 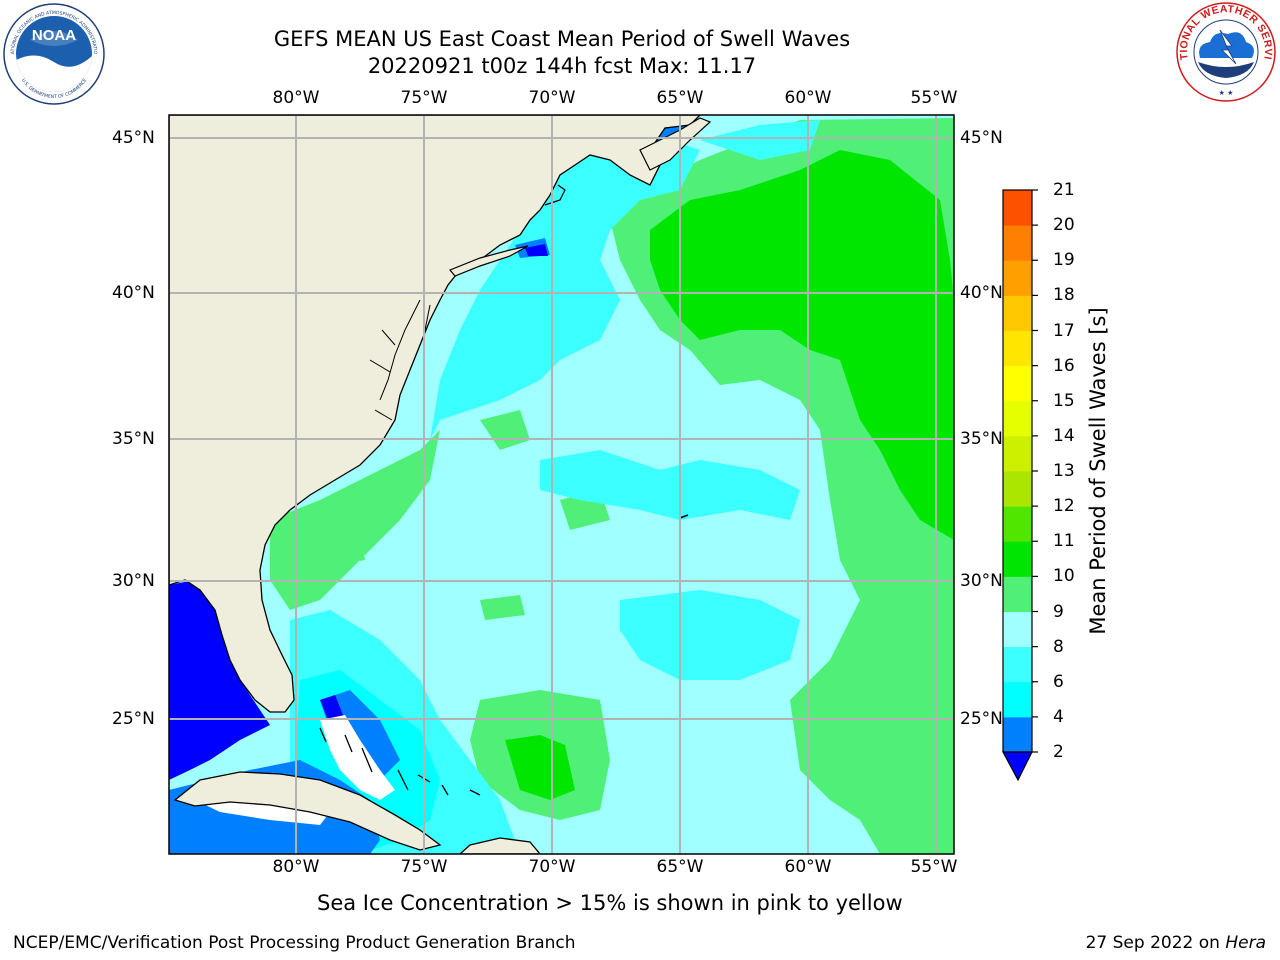 What do you see at coordinates (1064, 400) in the screenshot?
I see `colorbar-tick-label: 15` at bounding box center [1064, 400].